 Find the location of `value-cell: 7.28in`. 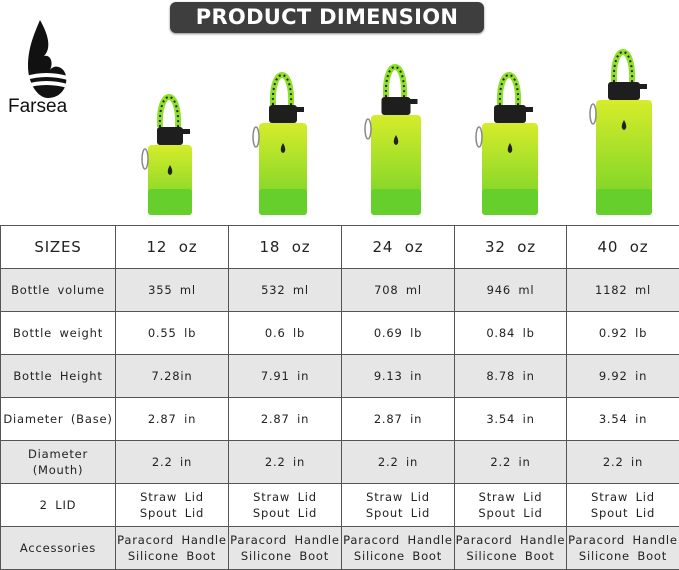

value-cell: 7.28in is located at coordinates (172, 376).